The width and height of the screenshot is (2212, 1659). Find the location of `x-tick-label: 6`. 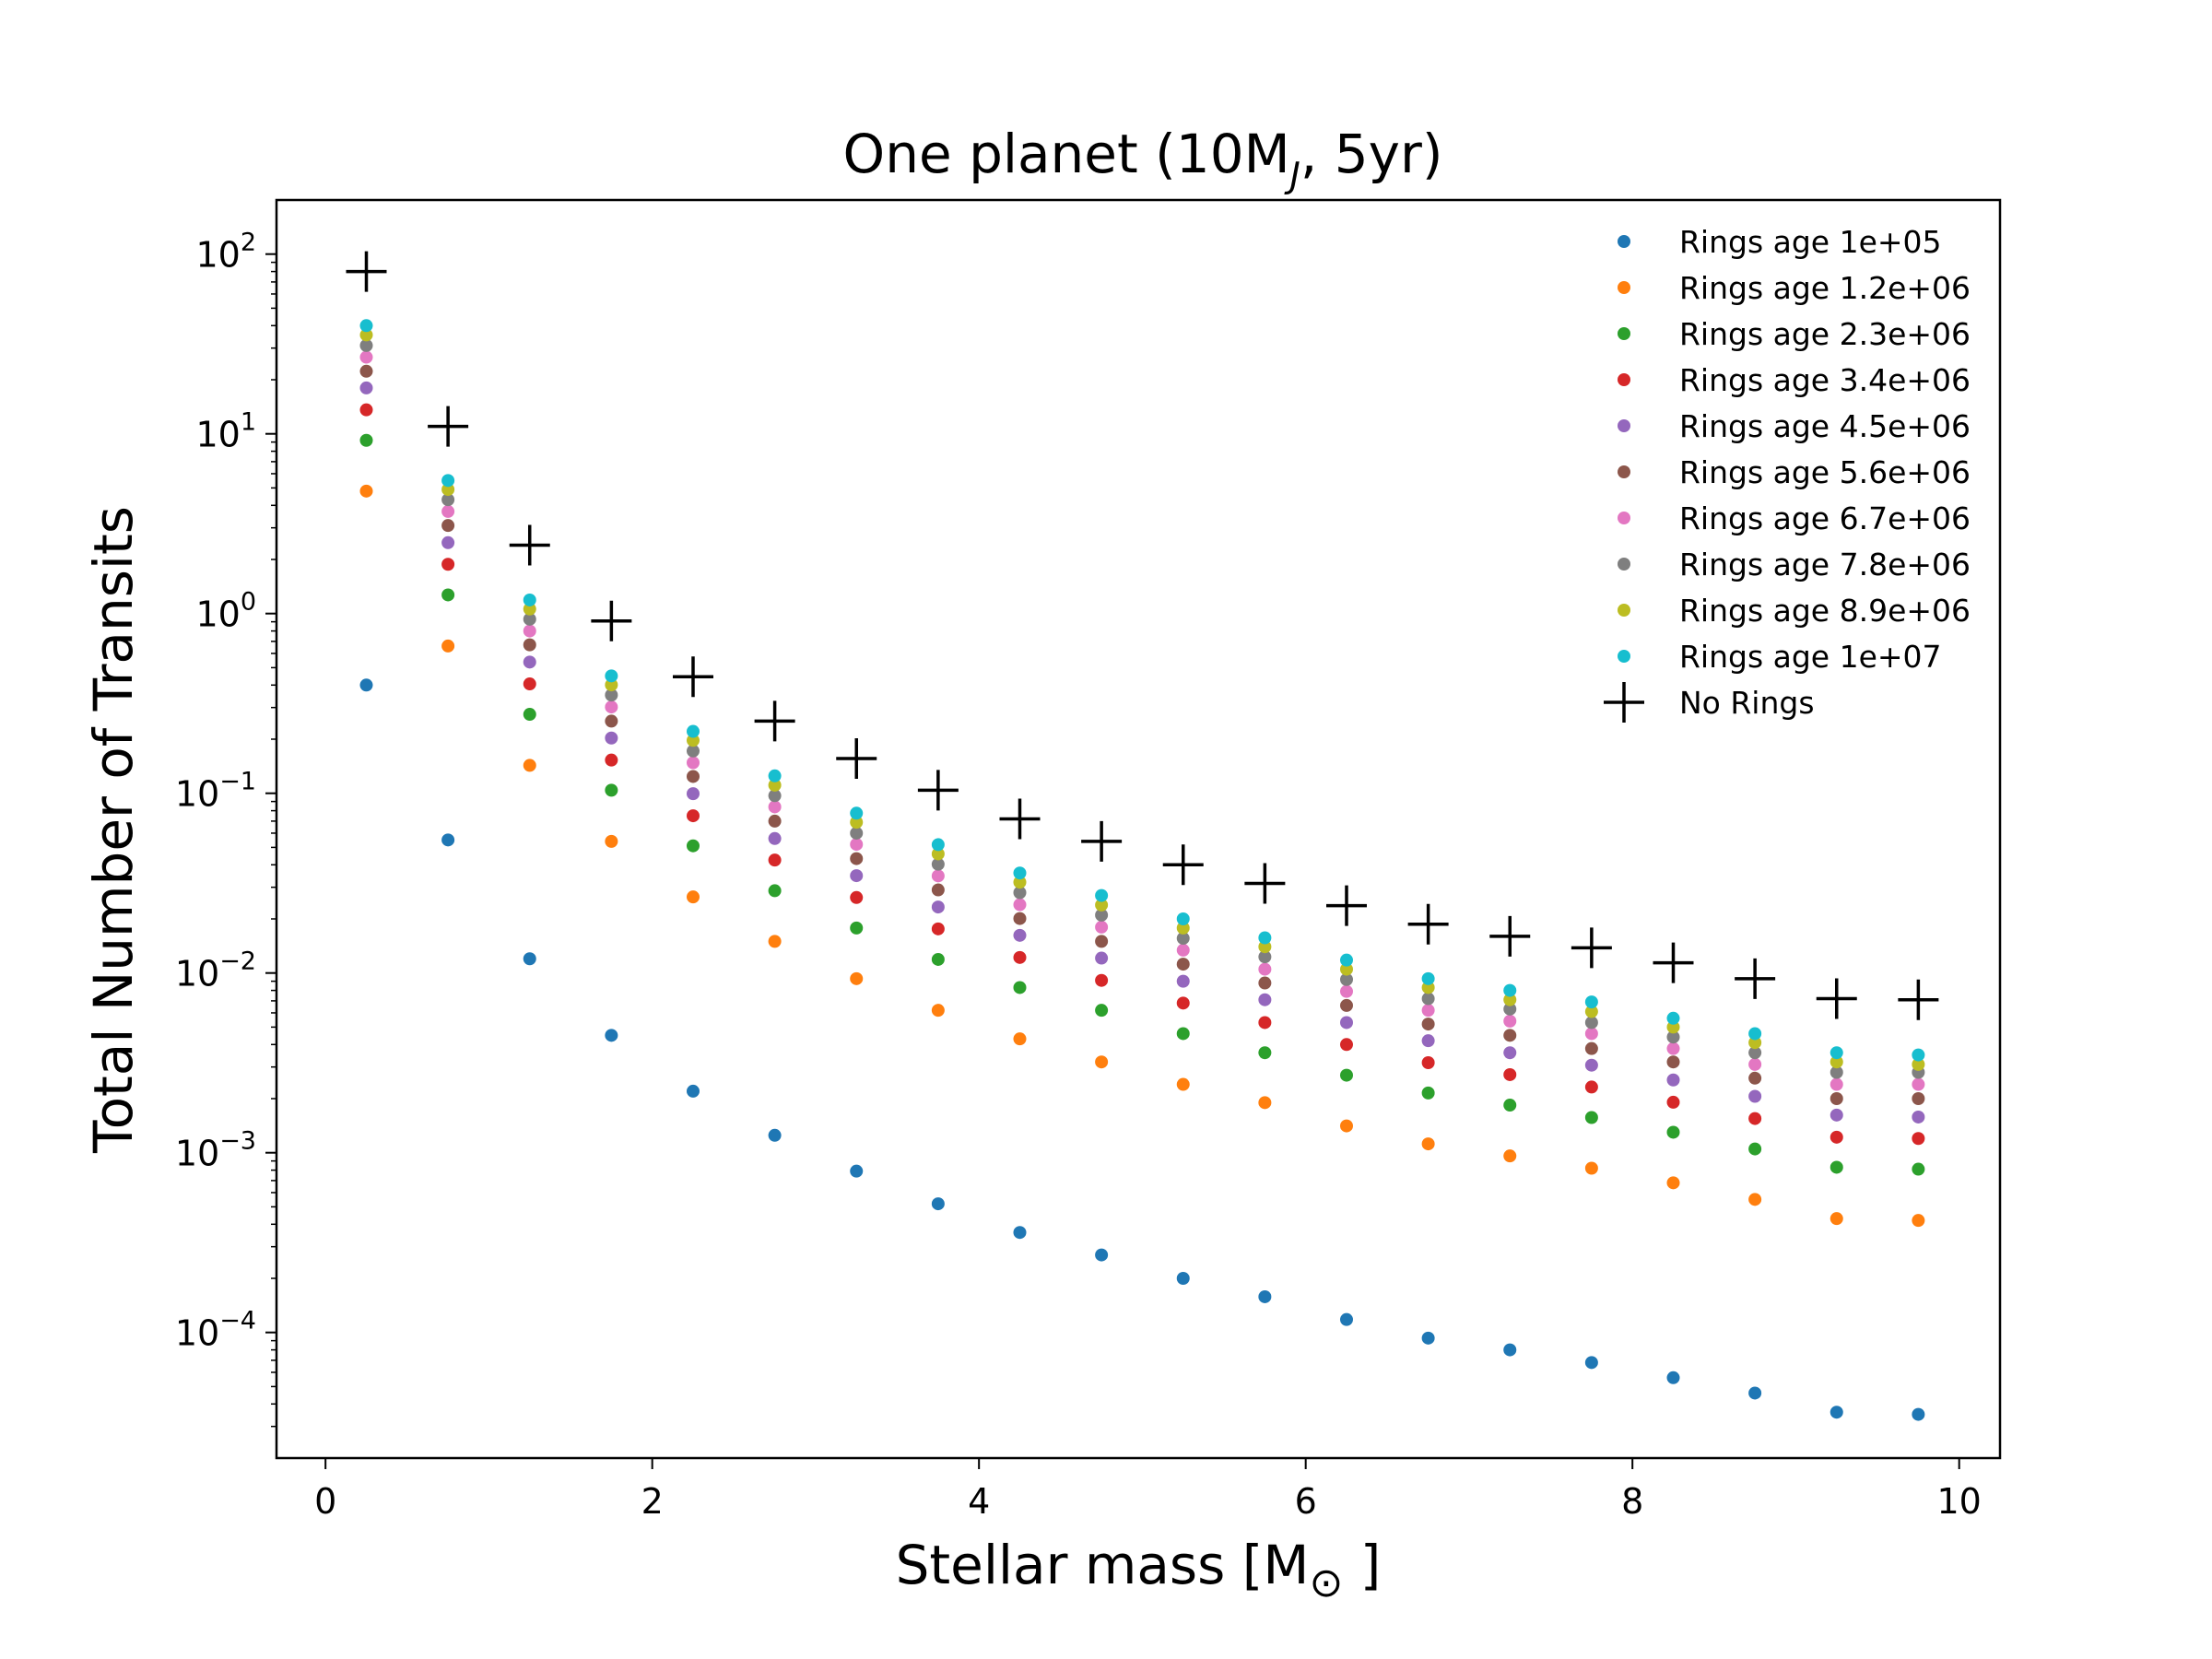

x-tick-label: 6 is located at coordinates (1306, 1501).